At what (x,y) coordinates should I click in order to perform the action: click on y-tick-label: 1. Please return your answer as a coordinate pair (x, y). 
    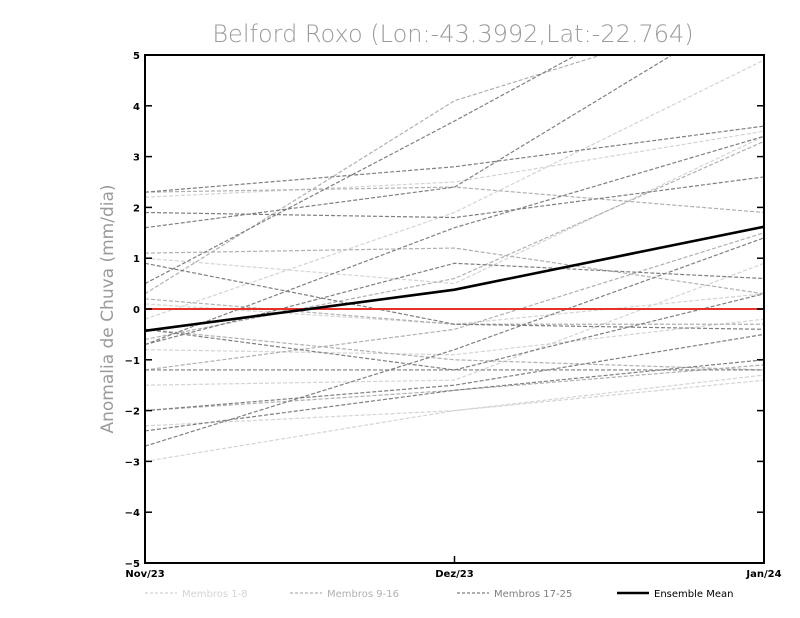
    Looking at the image, I should click on (136, 259).